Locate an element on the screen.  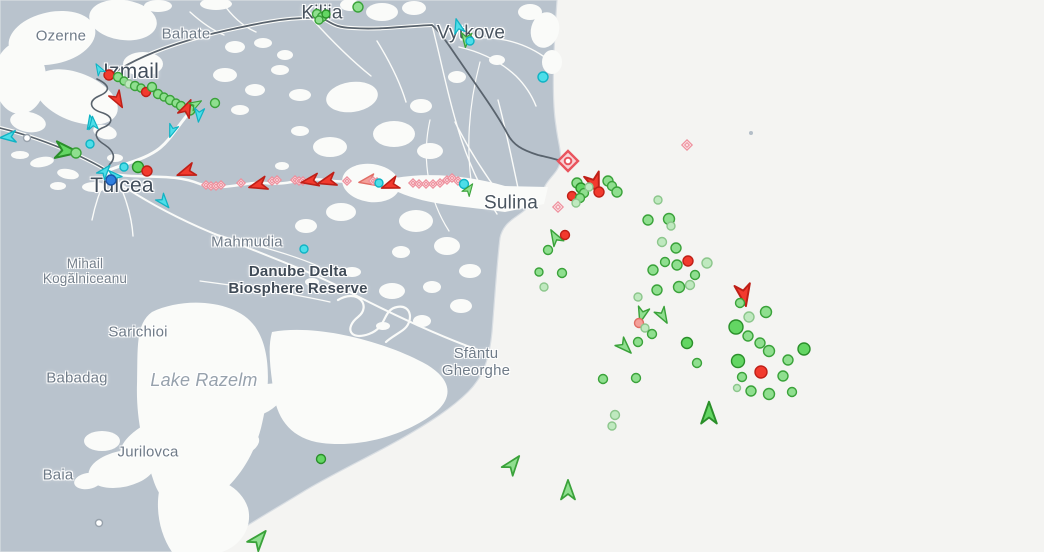
navigation-beacon-marker is located at coordinates (568, 161).